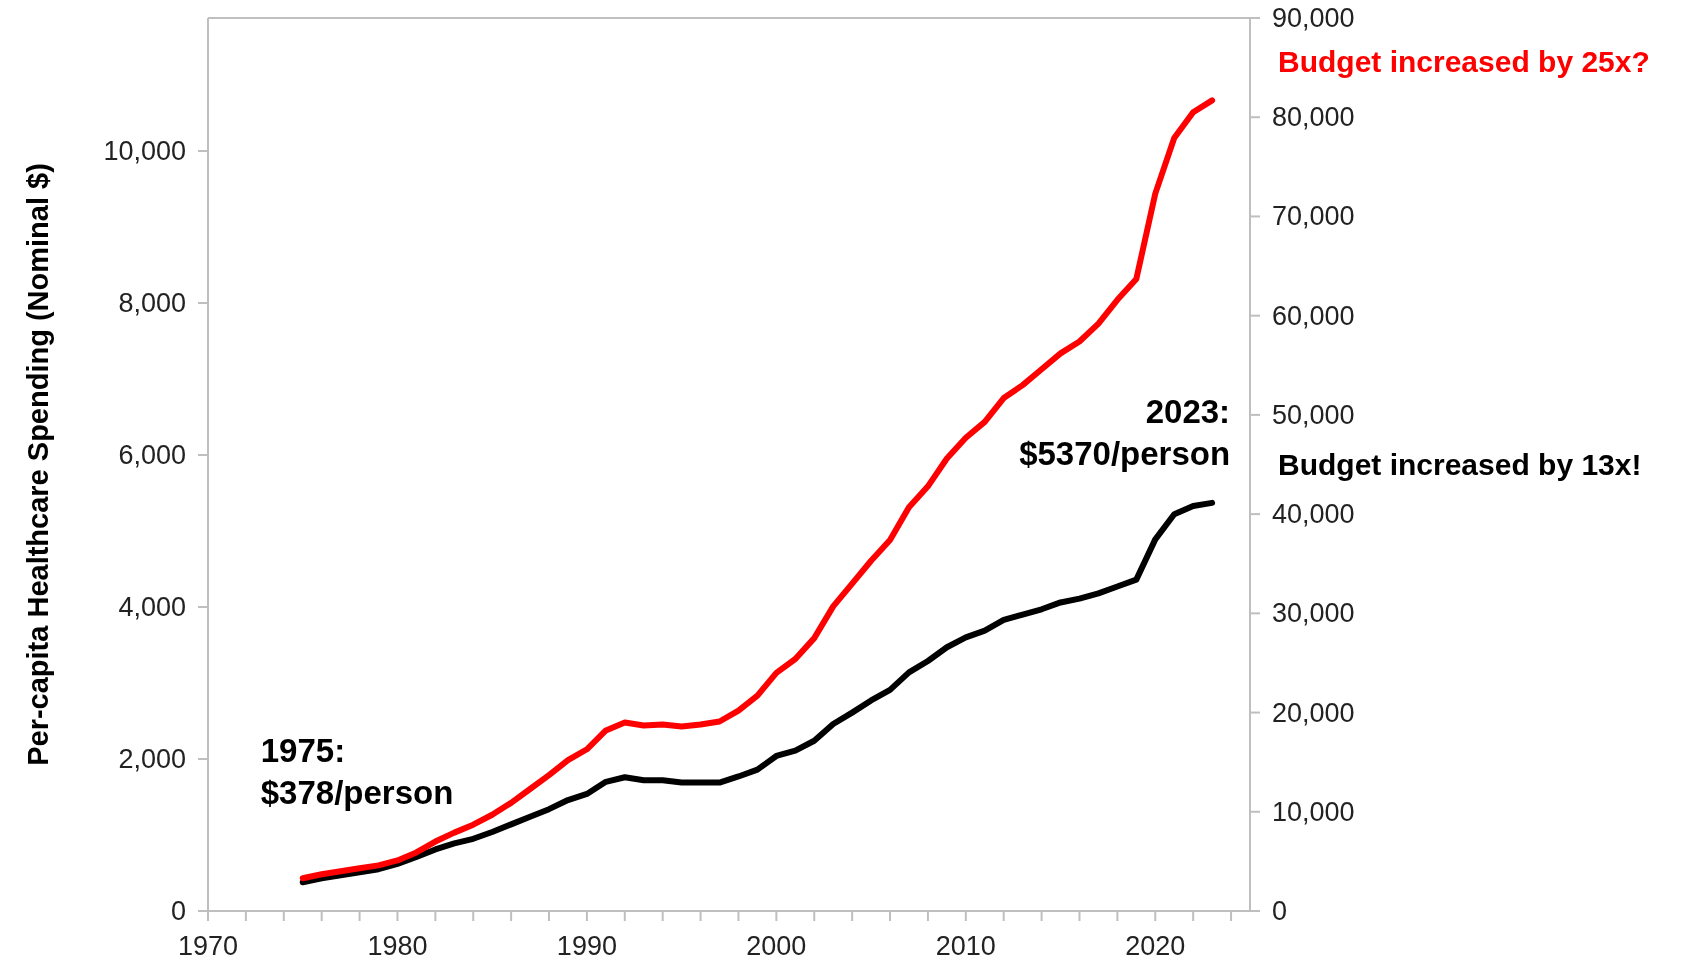 The width and height of the screenshot is (1700, 976). What do you see at coordinates (208, 946) in the screenshot?
I see `x-tick-label: 1970` at bounding box center [208, 946].